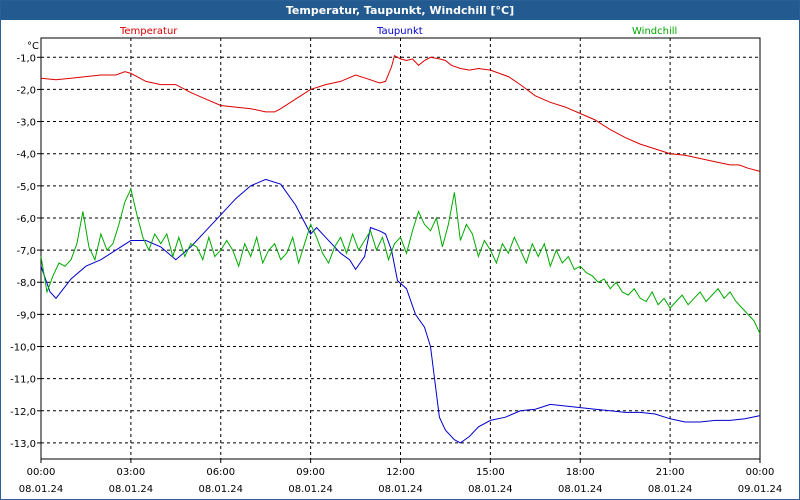 Image resolution: width=800 pixels, height=500 pixels. What do you see at coordinates (23, 380) in the screenshot?
I see `y-tick-label: -11,0` at bounding box center [23, 380].